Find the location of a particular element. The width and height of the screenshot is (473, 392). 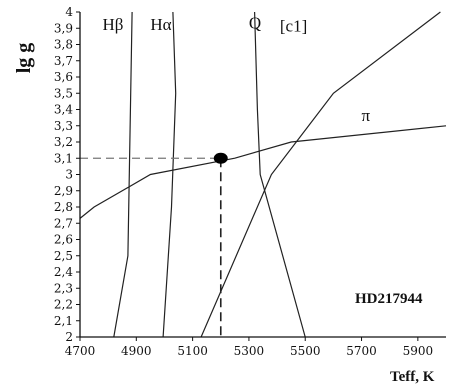

x-tick-label: 5500 is located at coordinates (305, 351).